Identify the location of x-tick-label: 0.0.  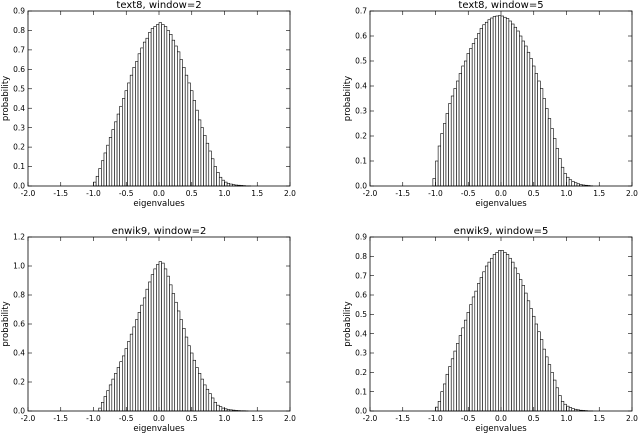
(501, 418).